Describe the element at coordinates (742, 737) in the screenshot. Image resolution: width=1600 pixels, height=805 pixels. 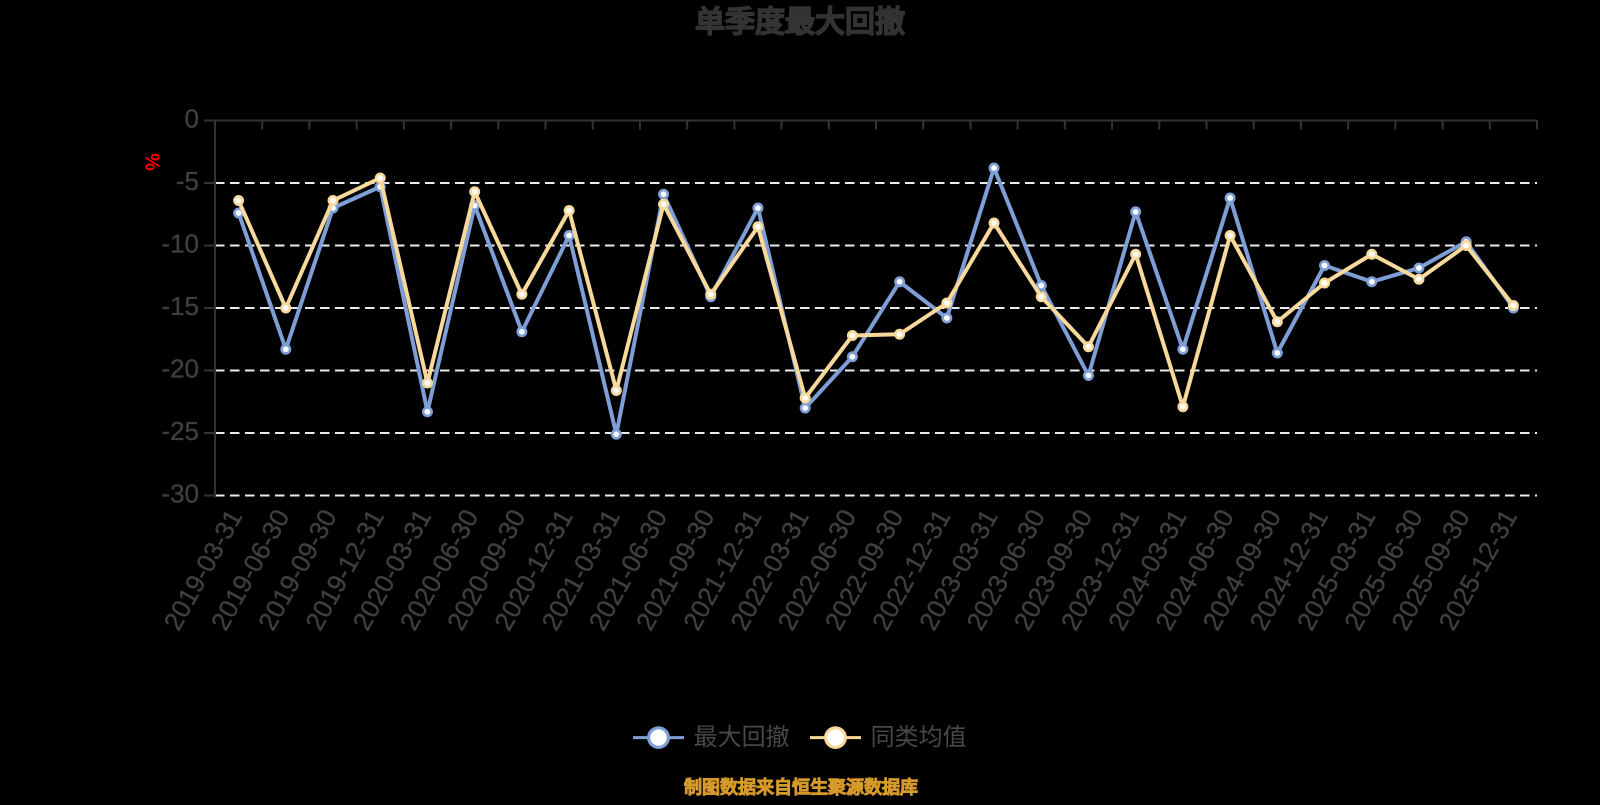
I see `svg-text: 最大回撤` at that location.